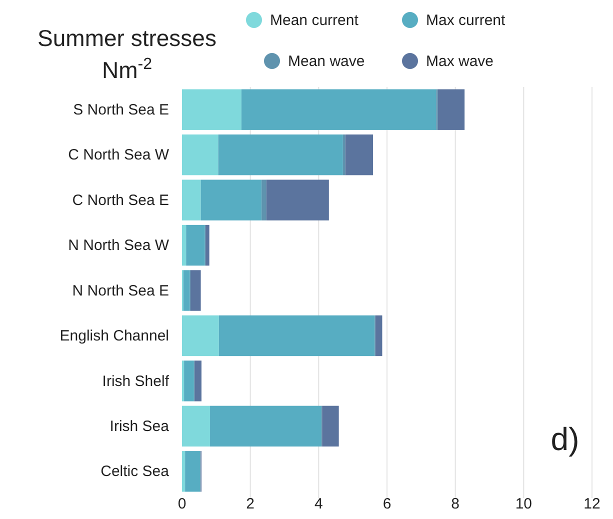 The height and width of the screenshot is (519, 613). What do you see at coordinates (127, 69) in the screenshot?
I see `chart-subtitle: Nm$^{-2}$` at bounding box center [127, 69].